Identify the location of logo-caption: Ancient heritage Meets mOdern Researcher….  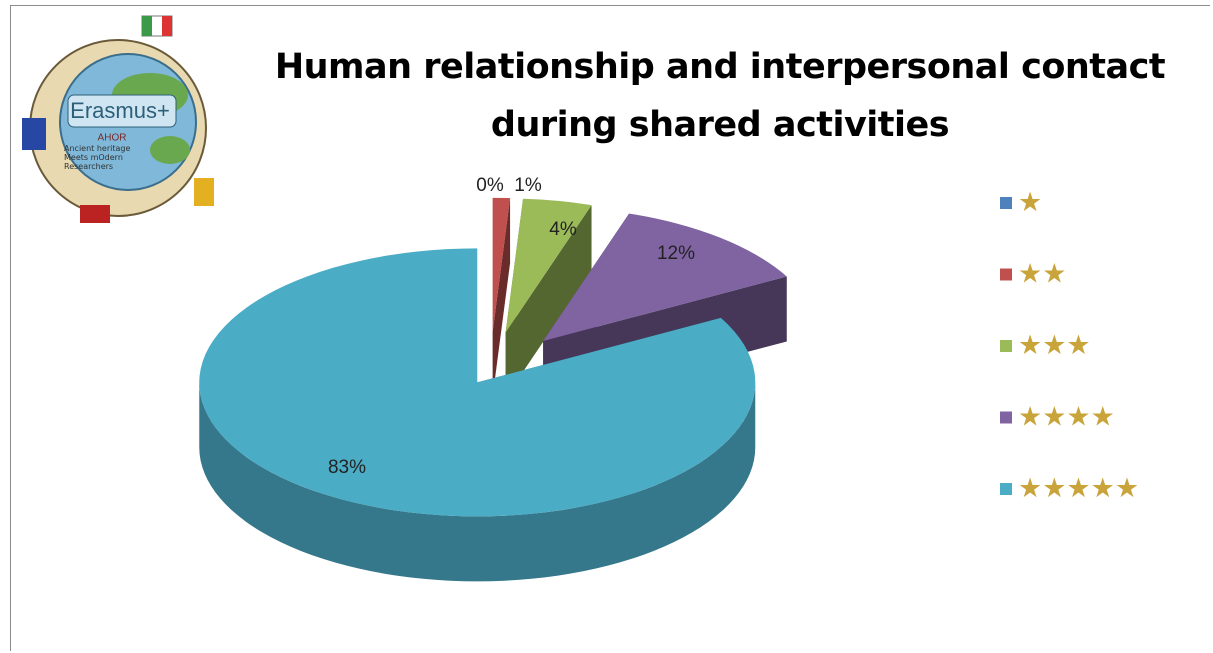
(97, 157).